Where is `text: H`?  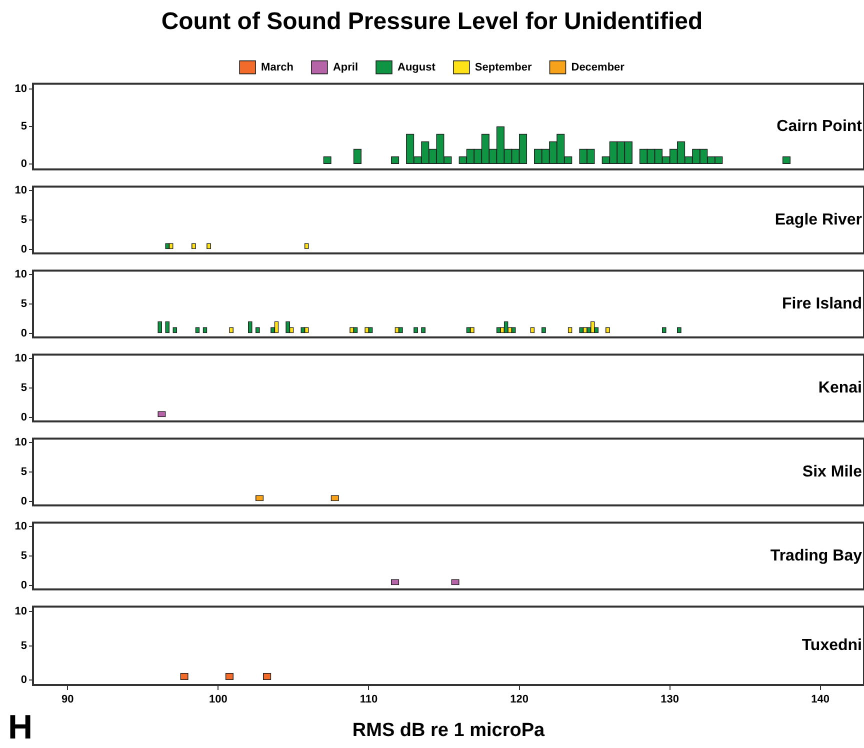 text: H is located at coordinates (20, 727).